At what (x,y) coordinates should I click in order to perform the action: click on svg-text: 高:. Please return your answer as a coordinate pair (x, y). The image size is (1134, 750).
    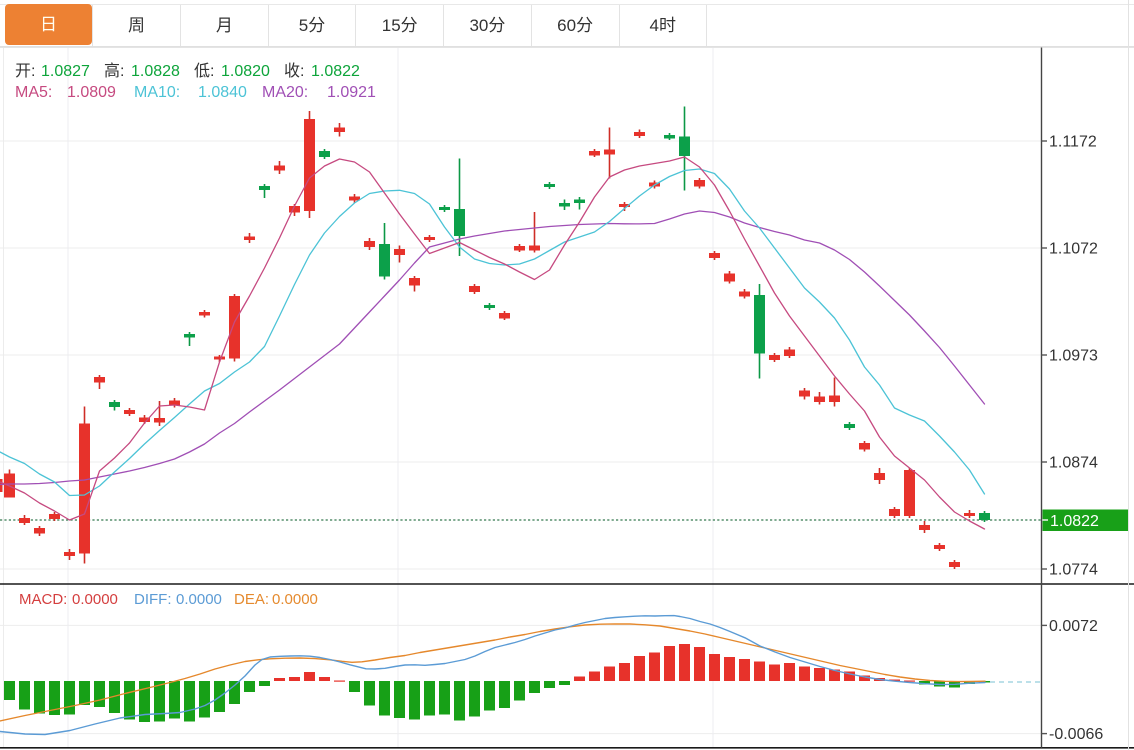
    Looking at the image, I should click on (114, 71).